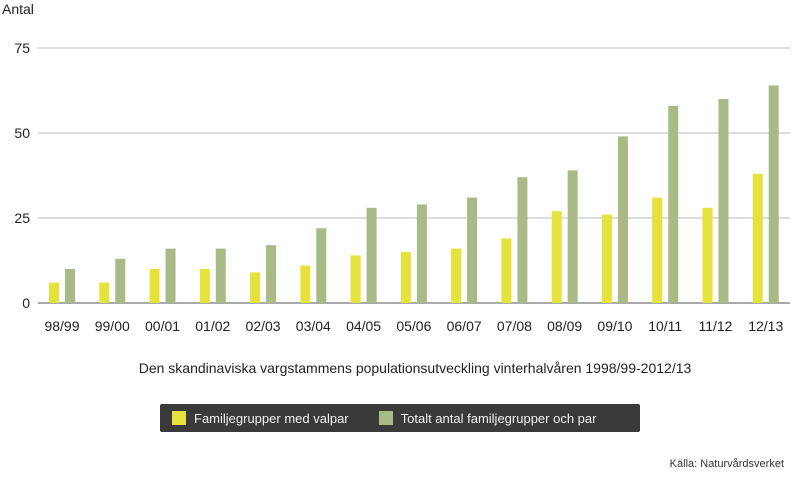 The width and height of the screenshot is (800, 482). I want to click on x-tick-98-99: 98/99, so click(61, 326).